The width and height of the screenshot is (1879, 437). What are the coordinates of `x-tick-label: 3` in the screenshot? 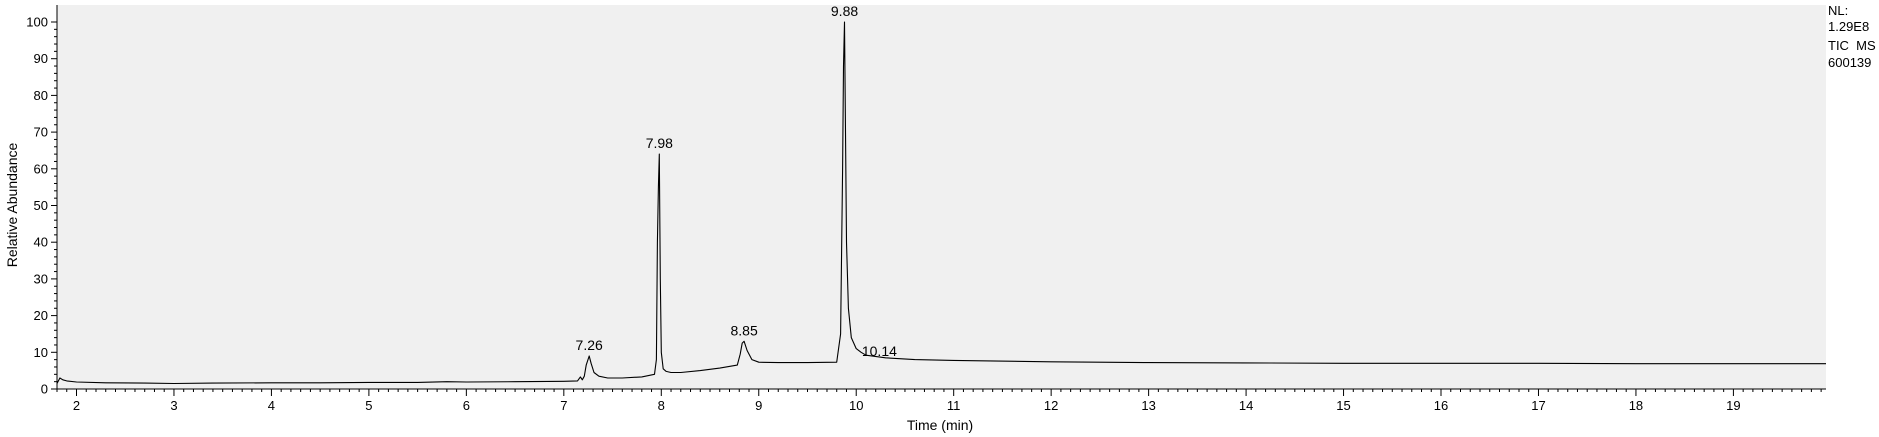 It's located at (173, 405).